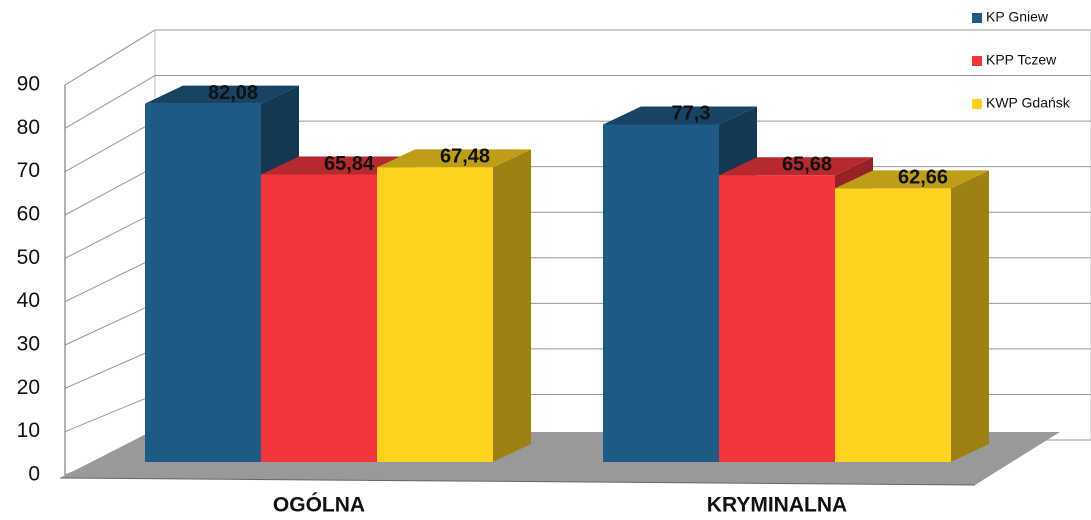  What do you see at coordinates (1017, 17) in the screenshot?
I see `legend-label: KP Gniew` at bounding box center [1017, 17].